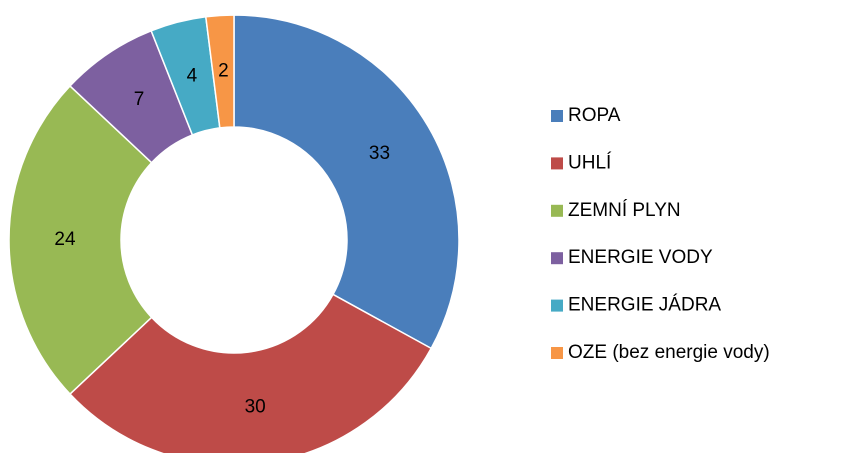 Image resolution: width=844 pixels, height=453 pixels. Describe the element at coordinates (139, 99) in the screenshot. I see `data-label: 7` at that location.